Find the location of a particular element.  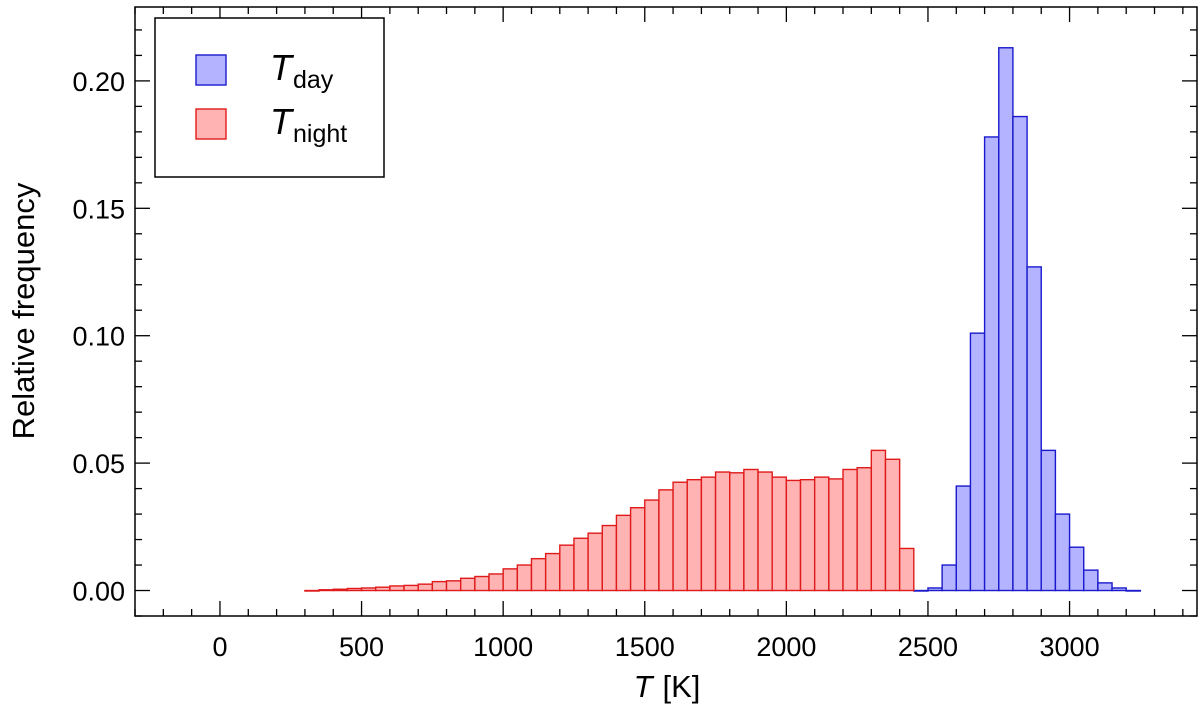

x-tick-label: 1000 is located at coordinates (503, 647).